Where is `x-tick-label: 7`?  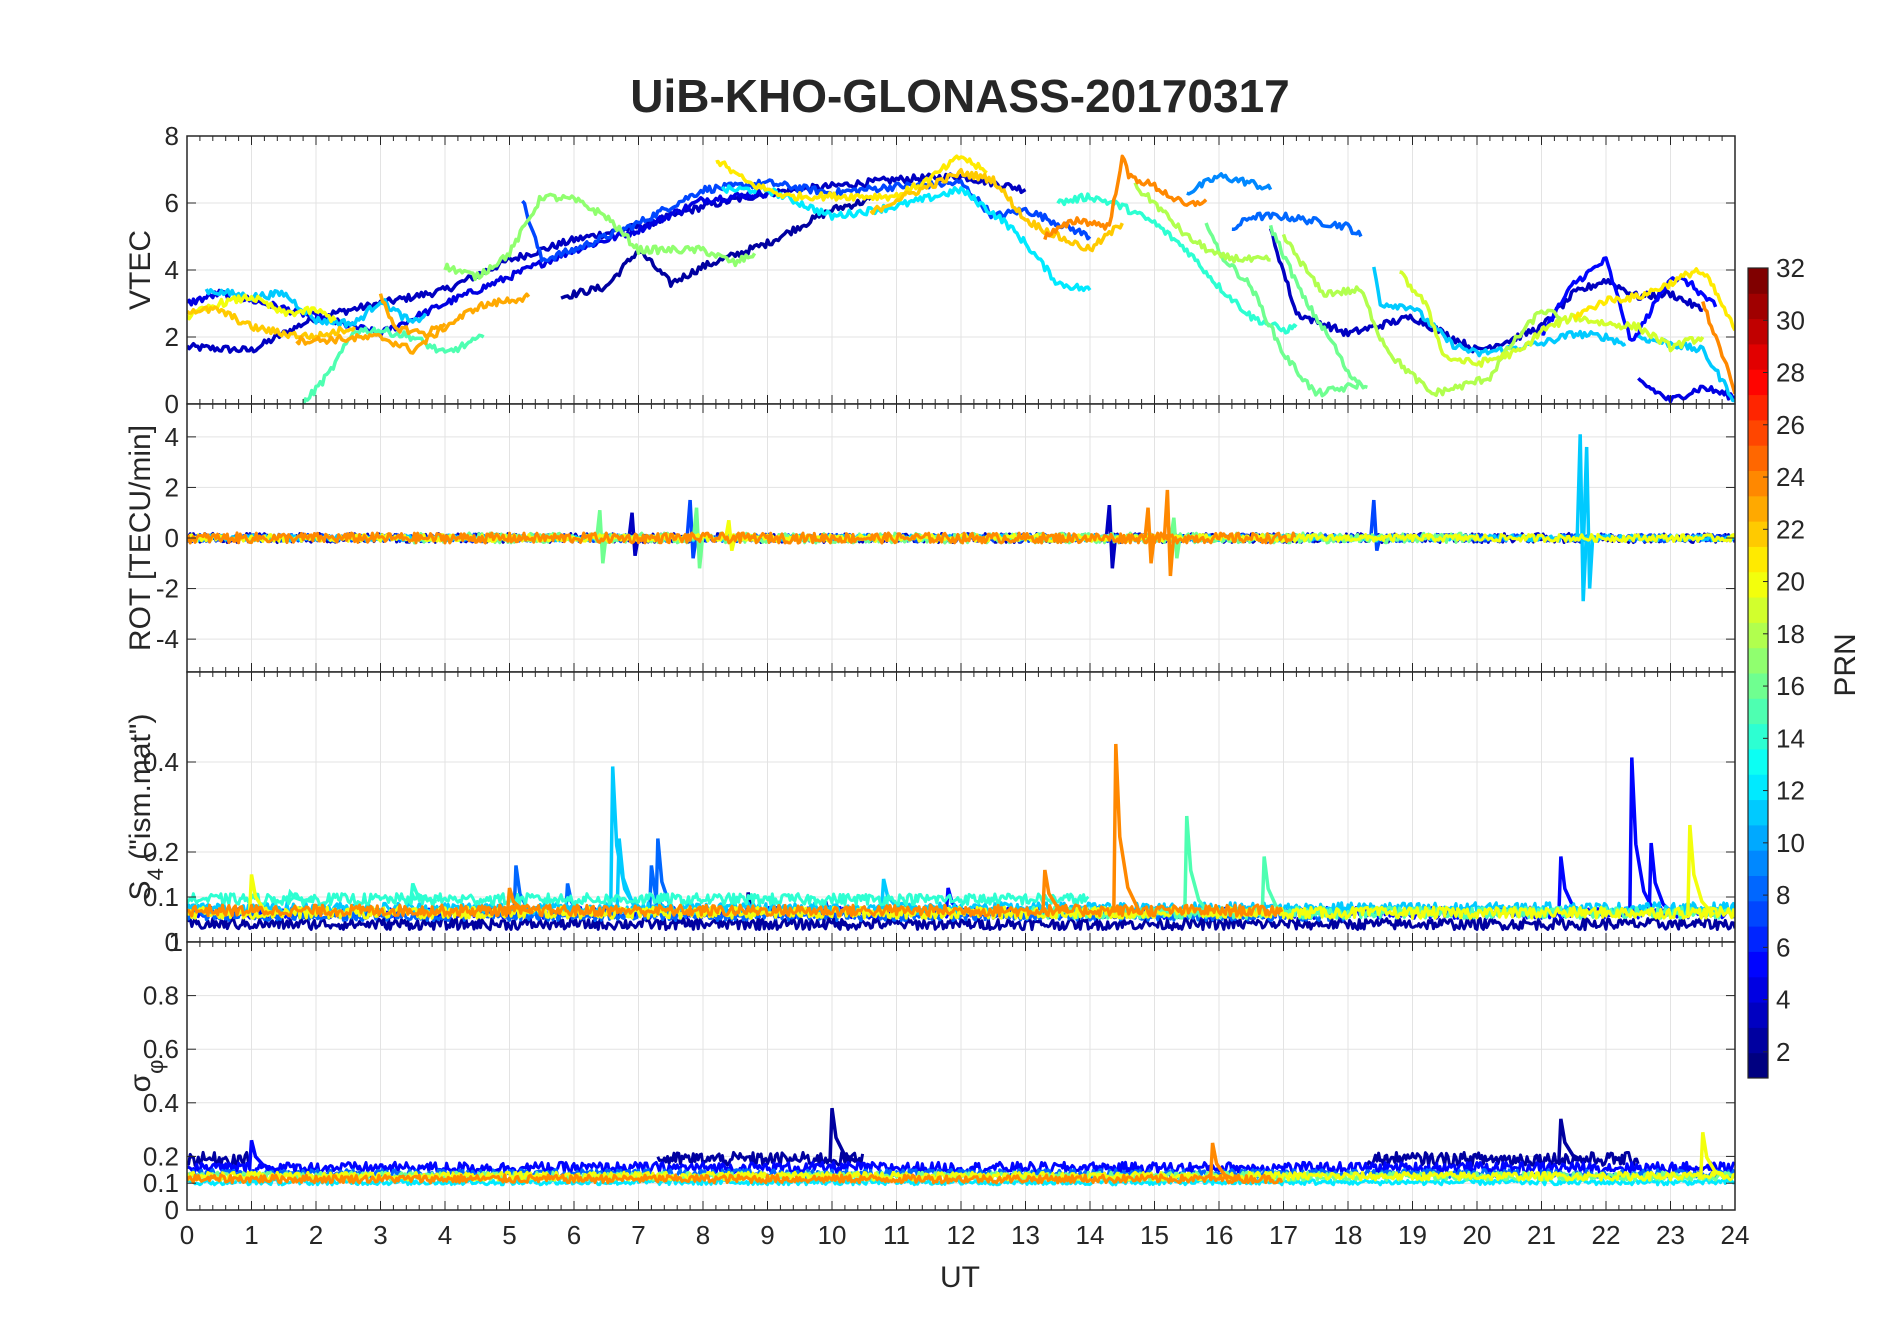 x-tick-label: 7 is located at coordinates (638, 1235).